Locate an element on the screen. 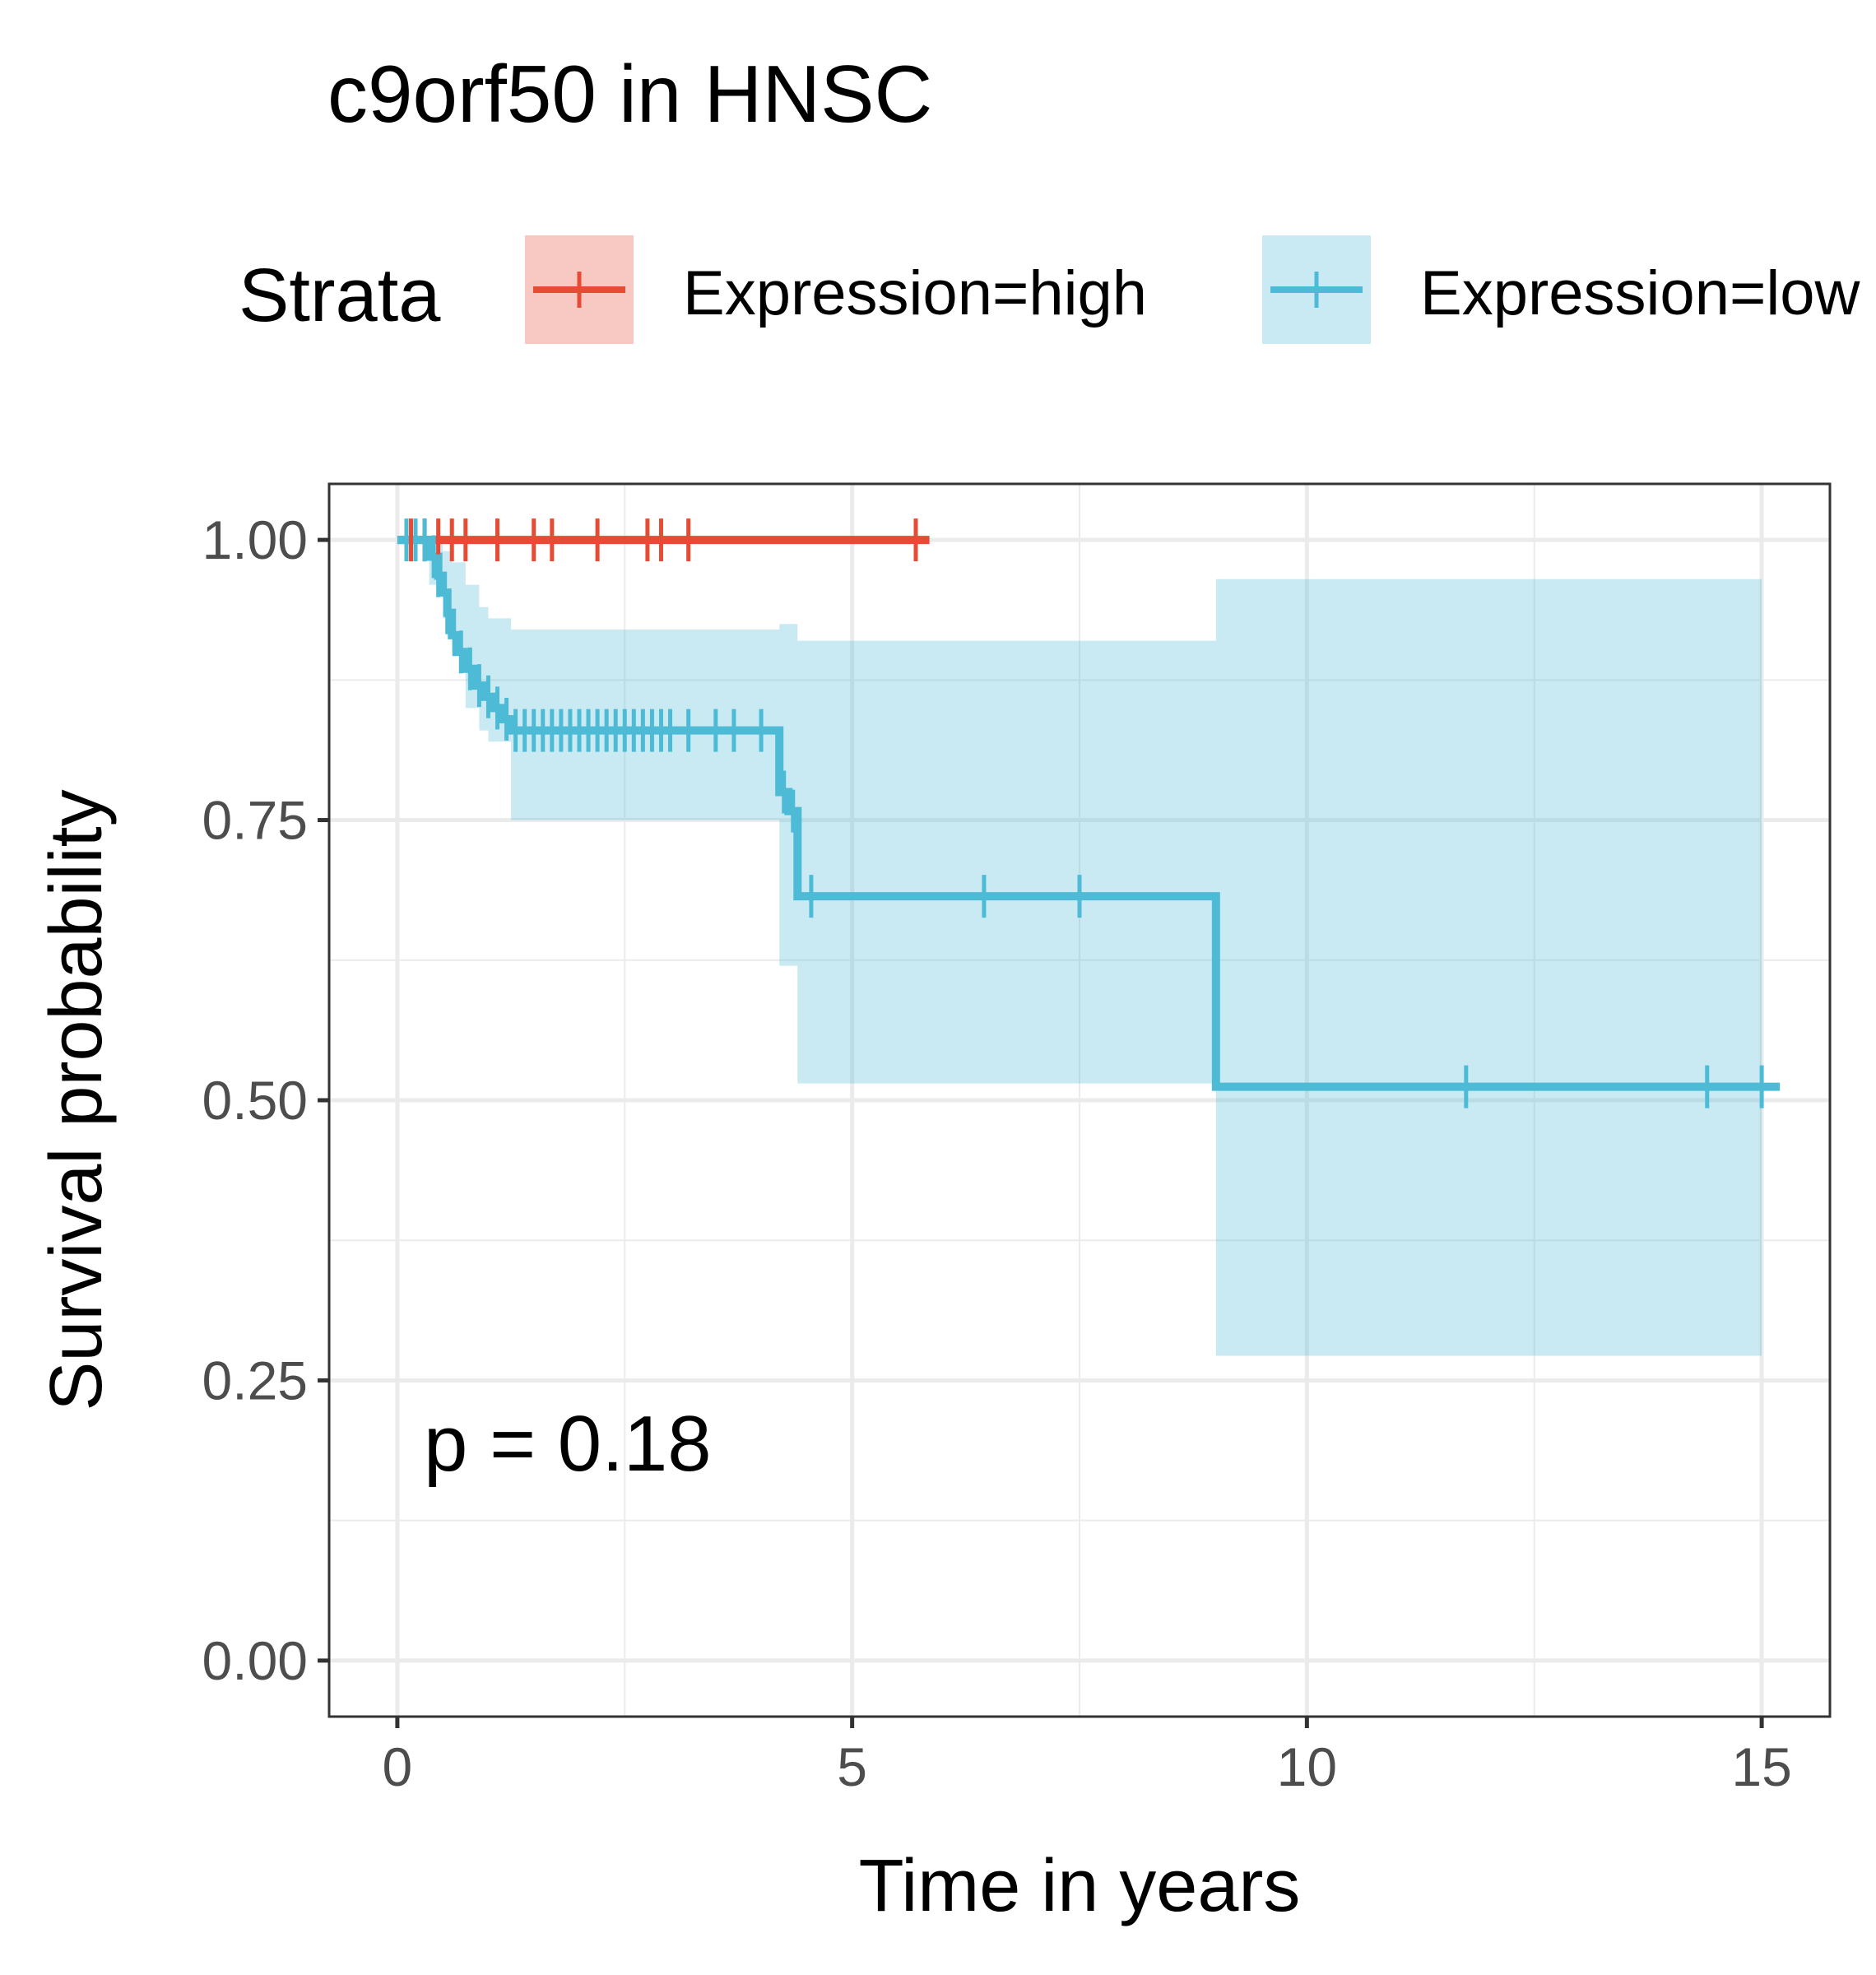 The height and width of the screenshot is (1975, 1876). y-tick-label: 1.00 is located at coordinates (255, 539).